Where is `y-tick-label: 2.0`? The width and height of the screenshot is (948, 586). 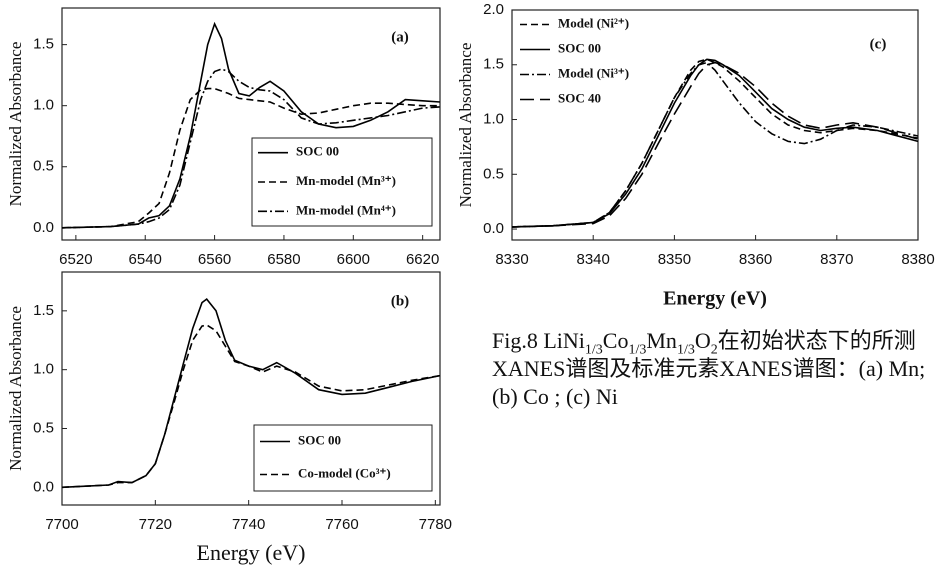 y-tick-label: 2.0 is located at coordinates (493, 9).